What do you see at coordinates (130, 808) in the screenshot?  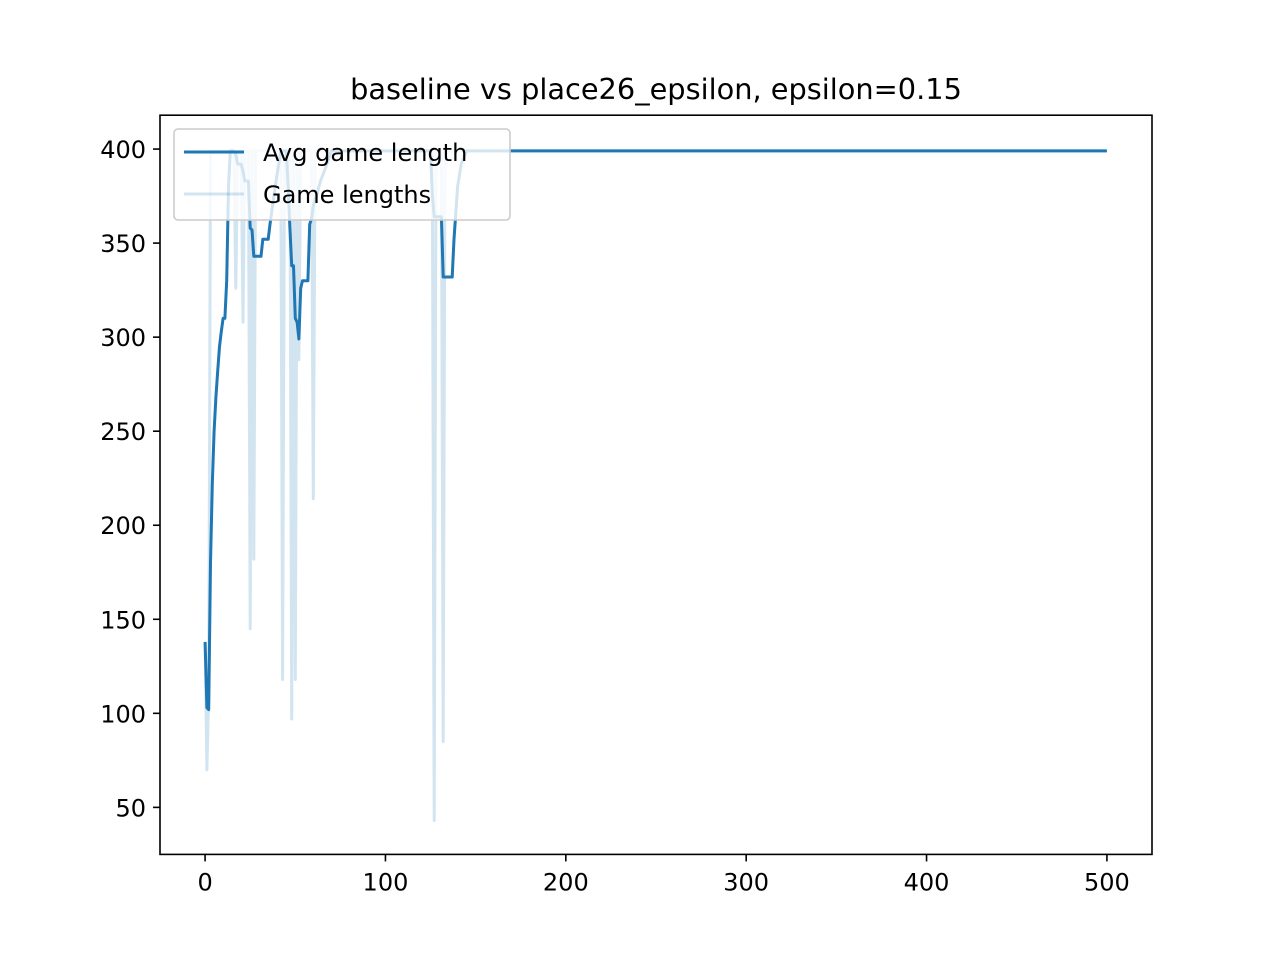 I see `y-tick-label: 50` at bounding box center [130, 808].